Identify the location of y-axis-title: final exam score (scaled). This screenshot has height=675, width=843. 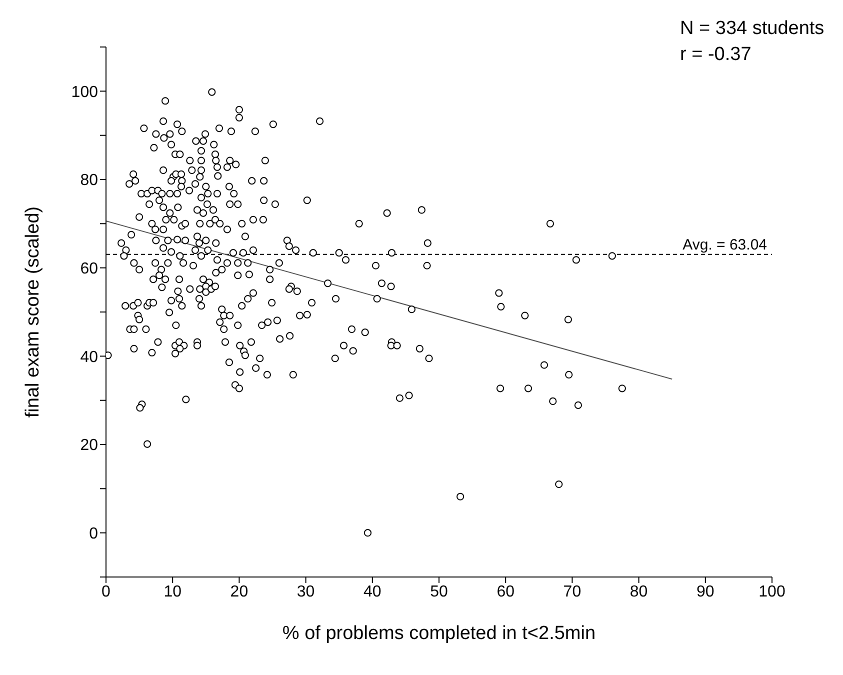
(33, 312).